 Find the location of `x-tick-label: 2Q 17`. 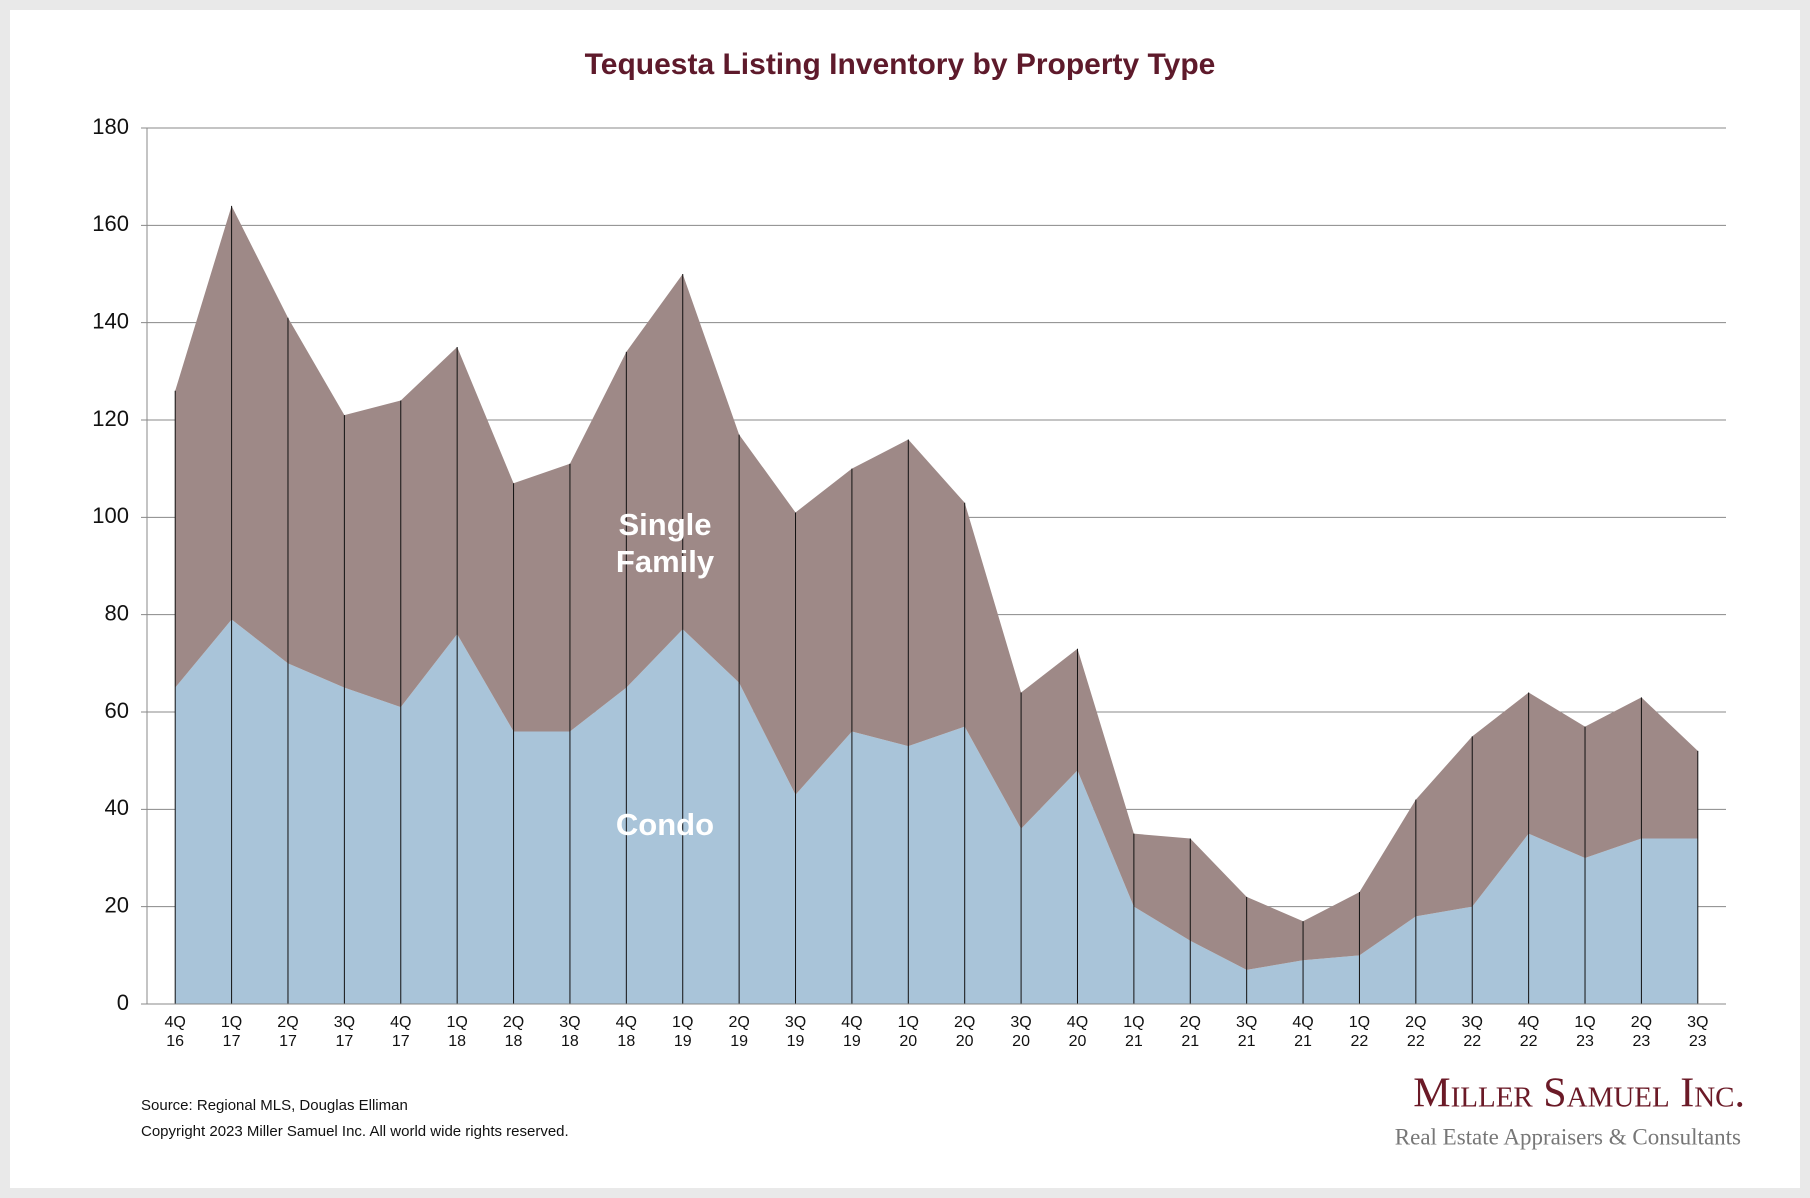

x-tick-label: 2Q 17 is located at coordinates (288, 1032).